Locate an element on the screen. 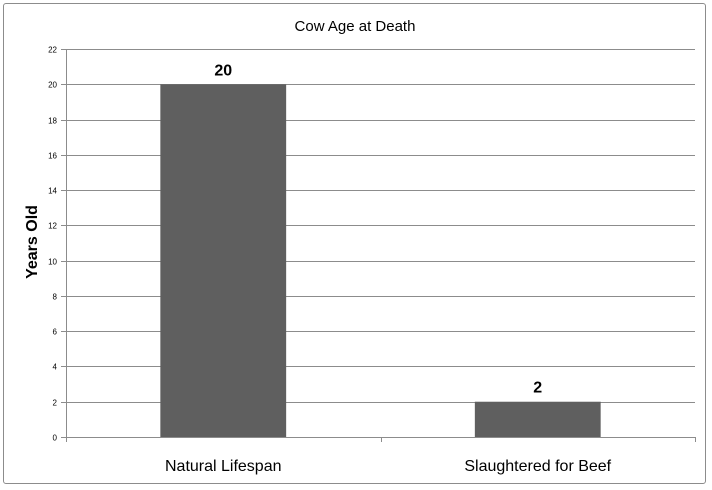 The height and width of the screenshot is (490, 712). data-label: 2 is located at coordinates (537, 388).